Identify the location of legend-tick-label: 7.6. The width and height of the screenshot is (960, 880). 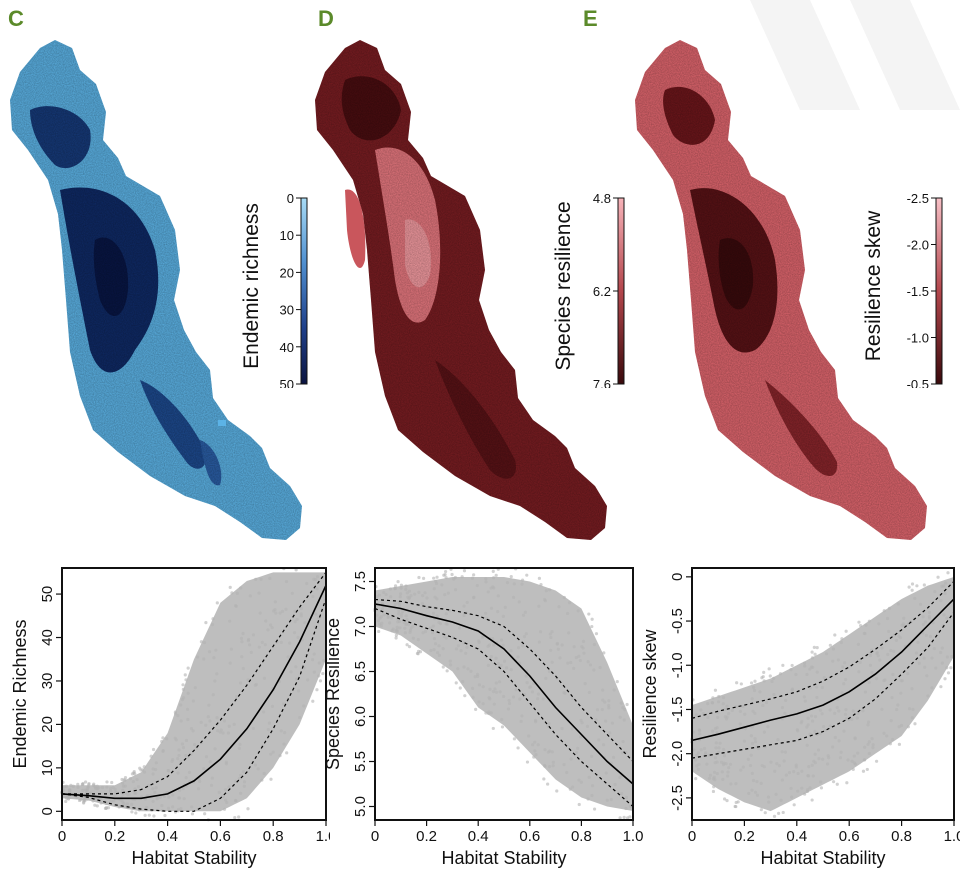
(602, 382).